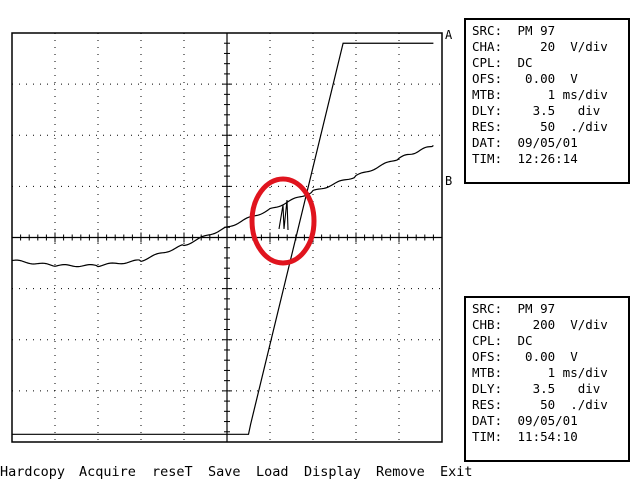 This screenshot has height=490, width=638. Describe the element at coordinates (449, 35) in the screenshot. I see `trace-label-a: A` at that location.